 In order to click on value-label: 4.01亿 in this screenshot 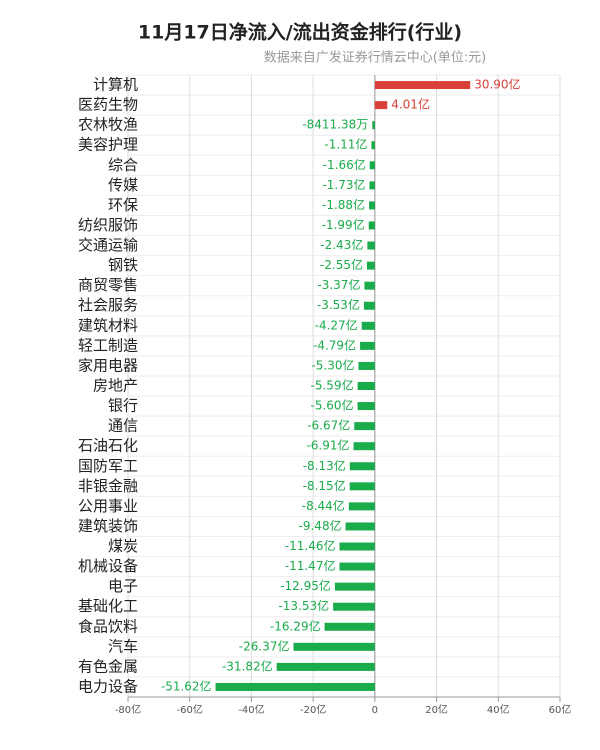, I will do `click(410, 104)`.